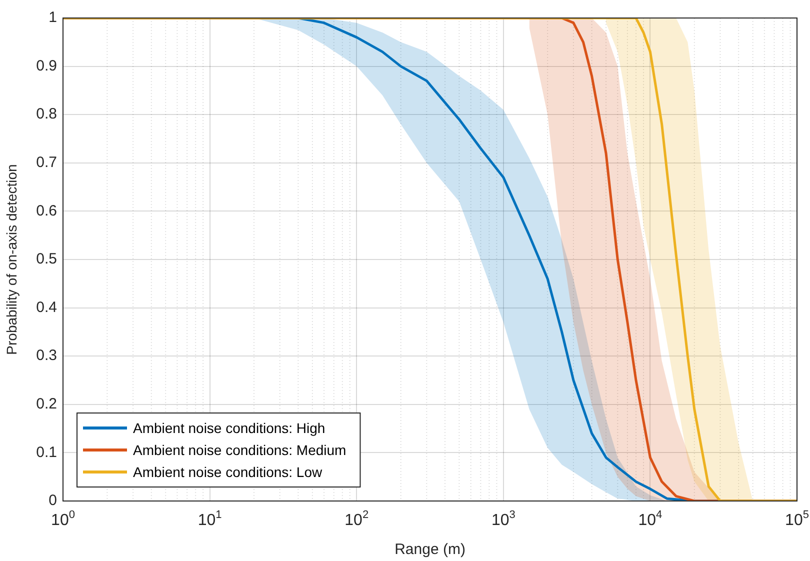  Describe the element at coordinates (46, 452) in the screenshot. I see `y-tick-label: 0.1` at that location.